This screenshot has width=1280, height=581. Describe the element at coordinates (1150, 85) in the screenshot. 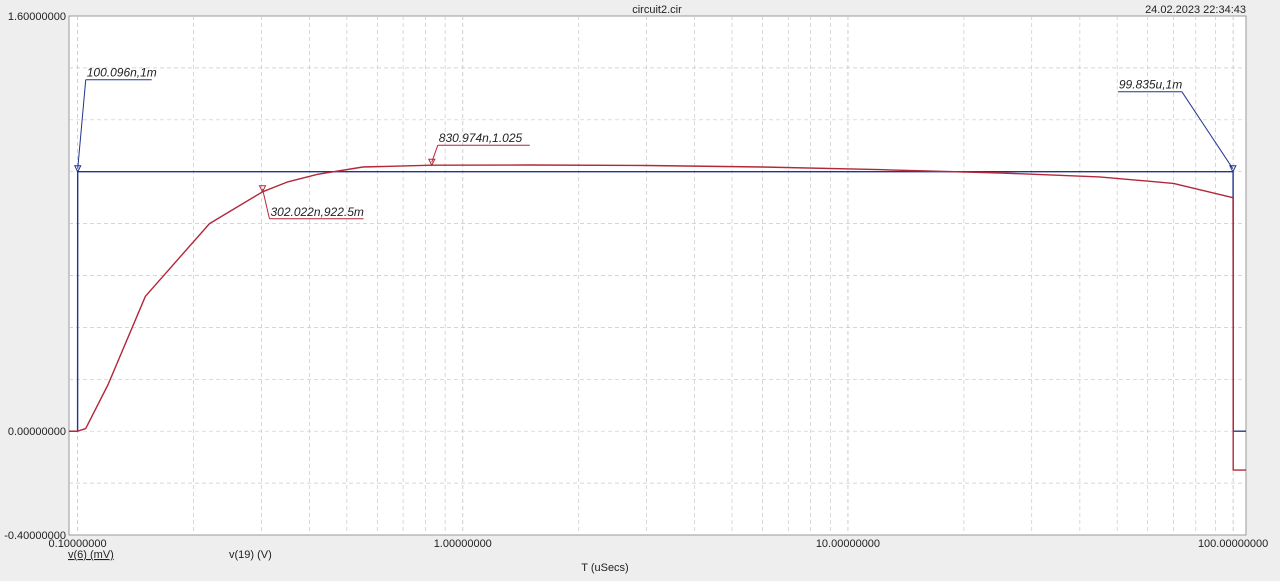

I see `annotation-label: 99.835u,1m` at that location.